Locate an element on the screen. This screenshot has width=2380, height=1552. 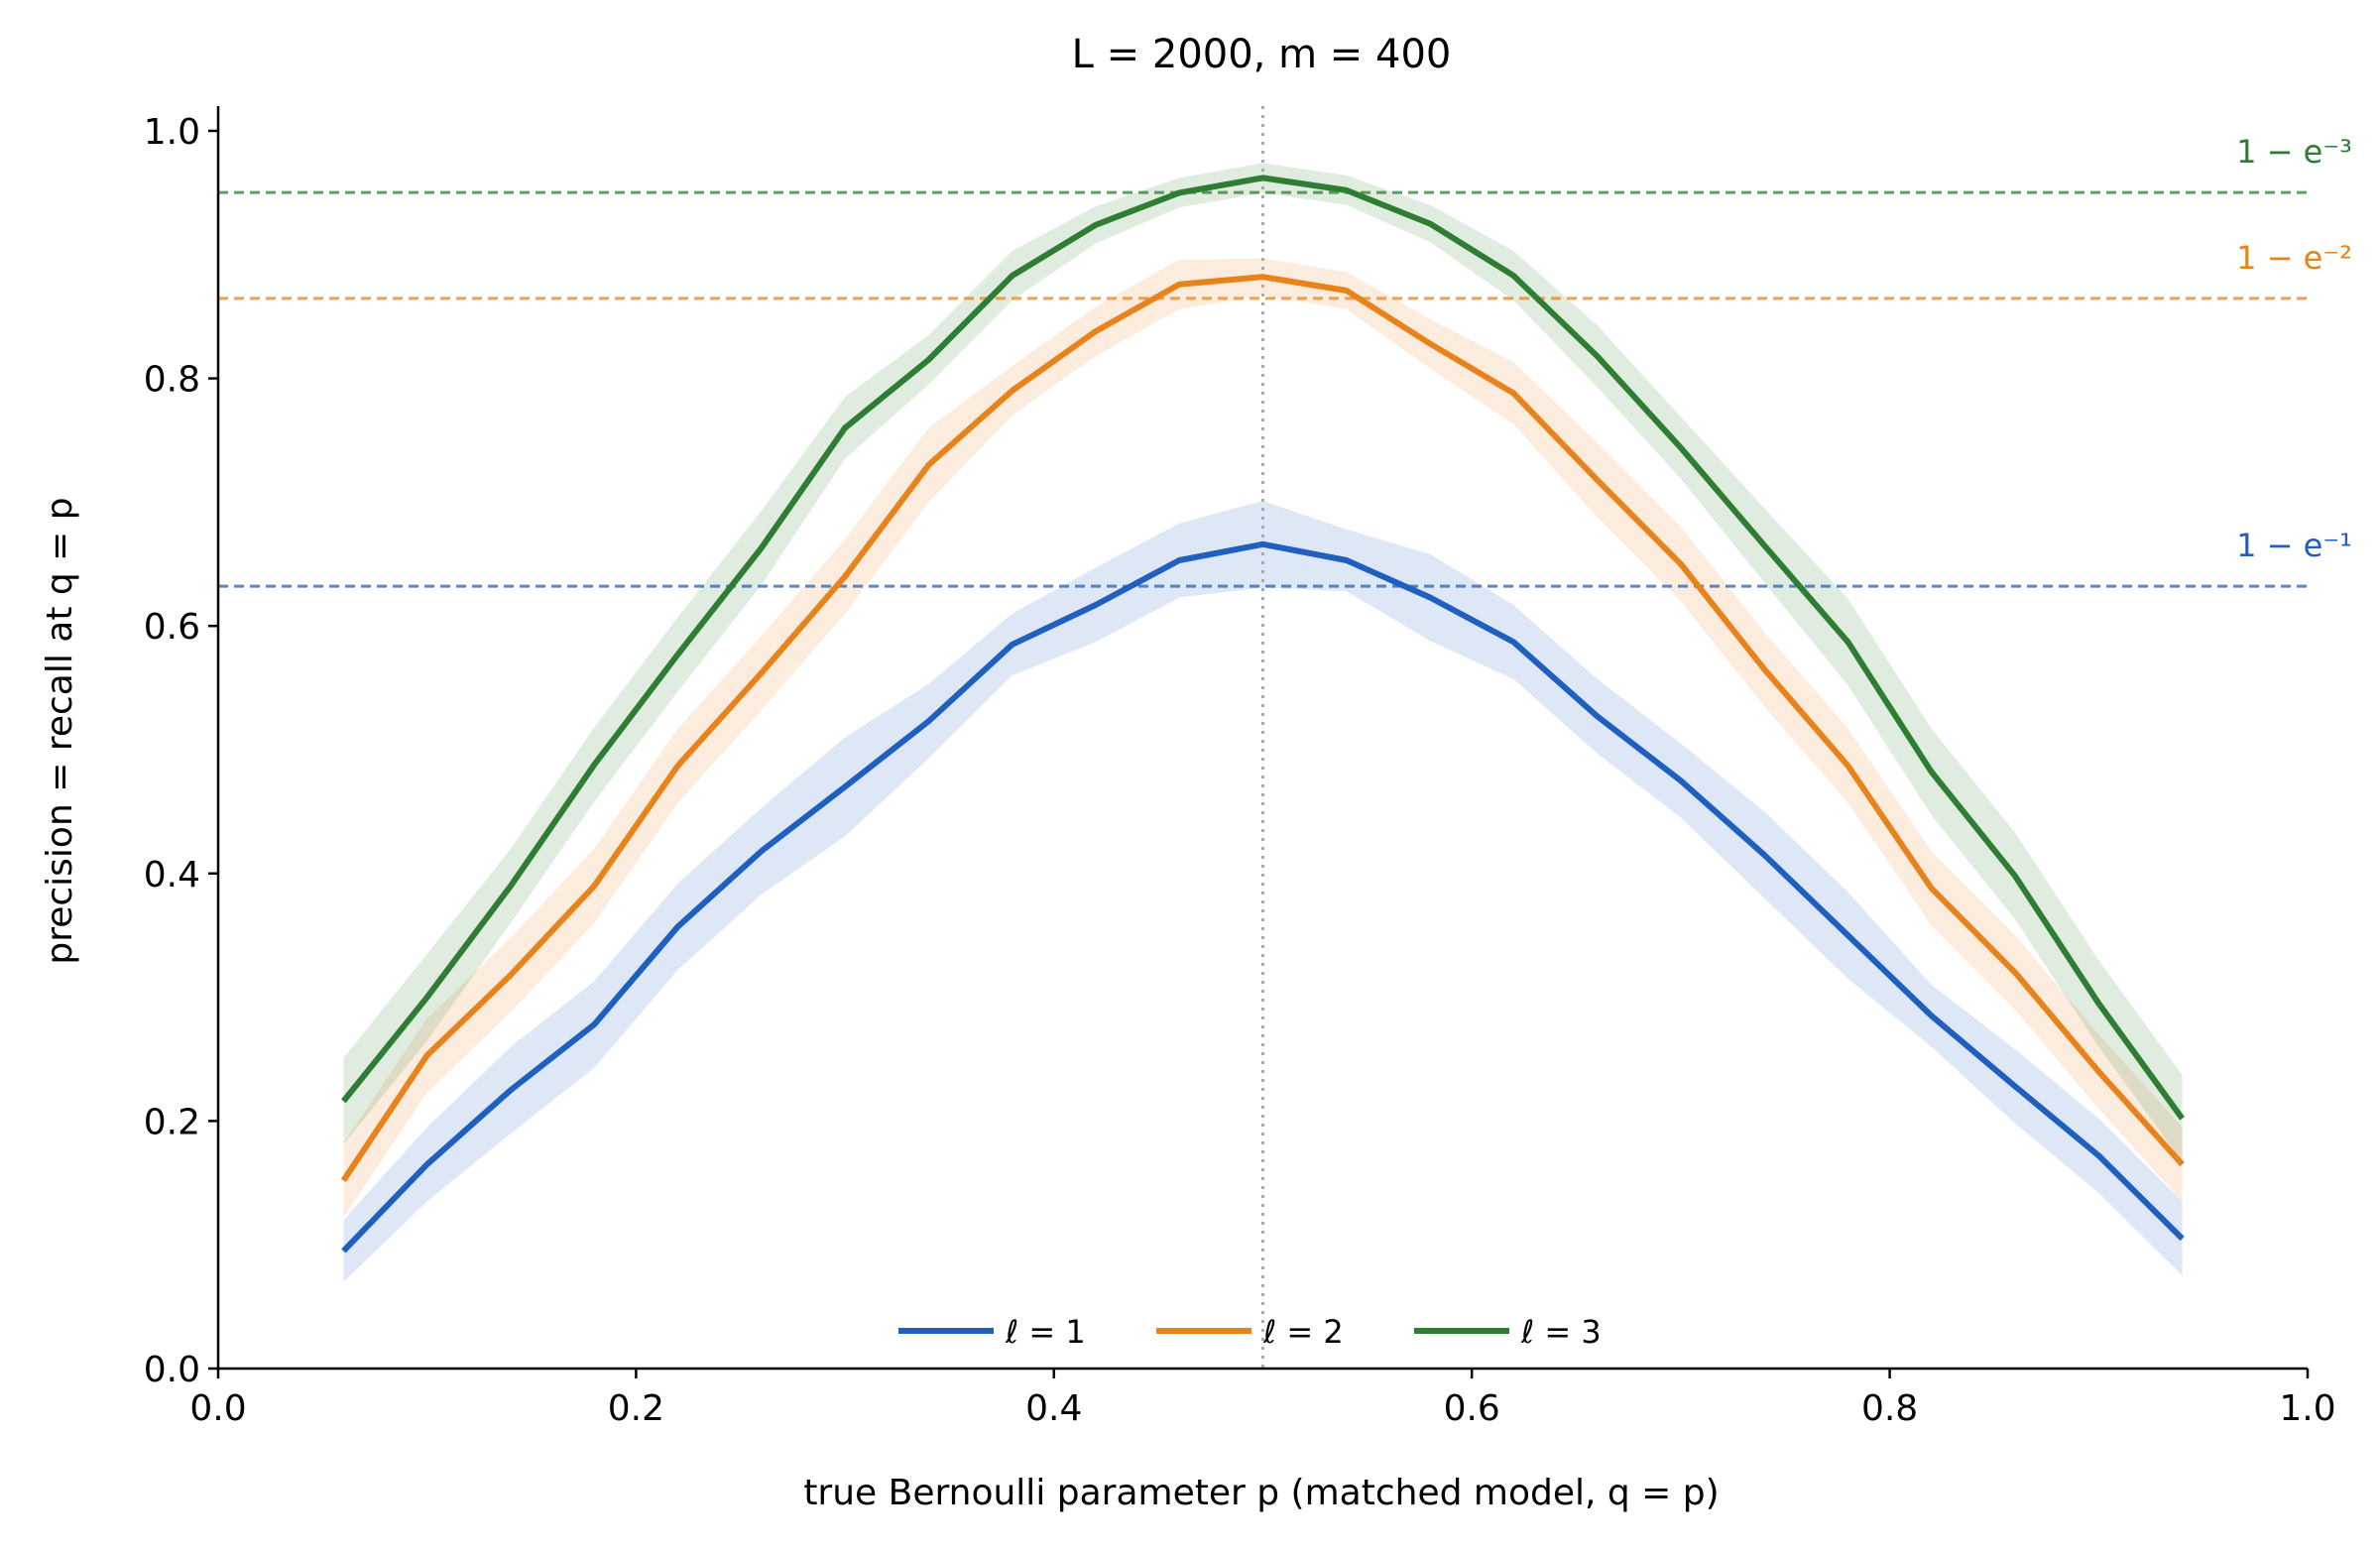
legend-label-2: ℓ = 2 is located at coordinates (1303, 1332).